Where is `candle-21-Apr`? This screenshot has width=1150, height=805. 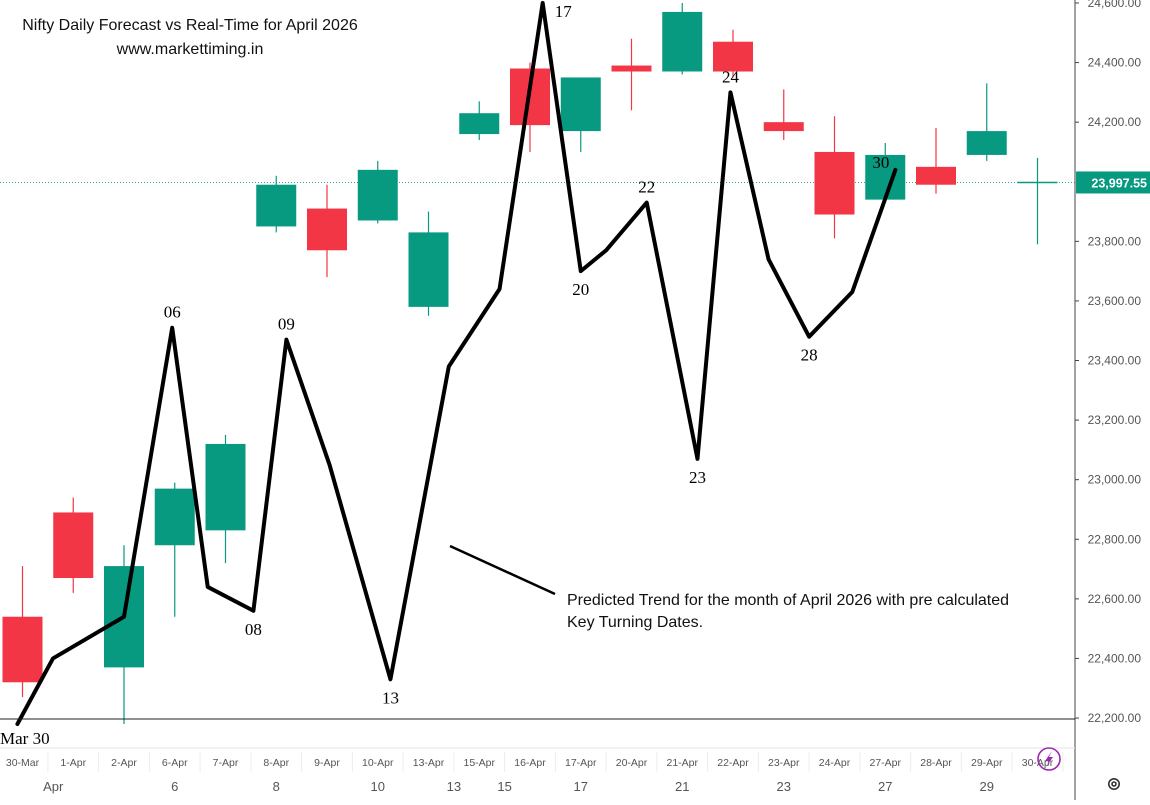 candle-21-Apr is located at coordinates (682, 38).